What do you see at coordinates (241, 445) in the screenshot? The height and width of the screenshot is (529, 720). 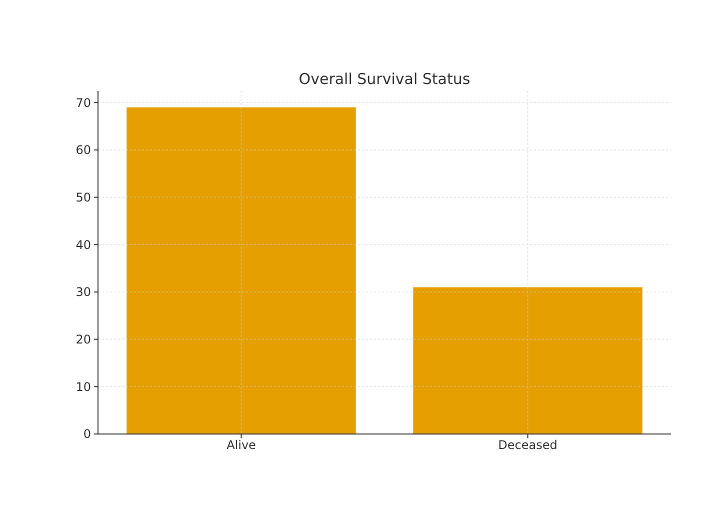 I see `x-tick-label: Alive` at bounding box center [241, 445].